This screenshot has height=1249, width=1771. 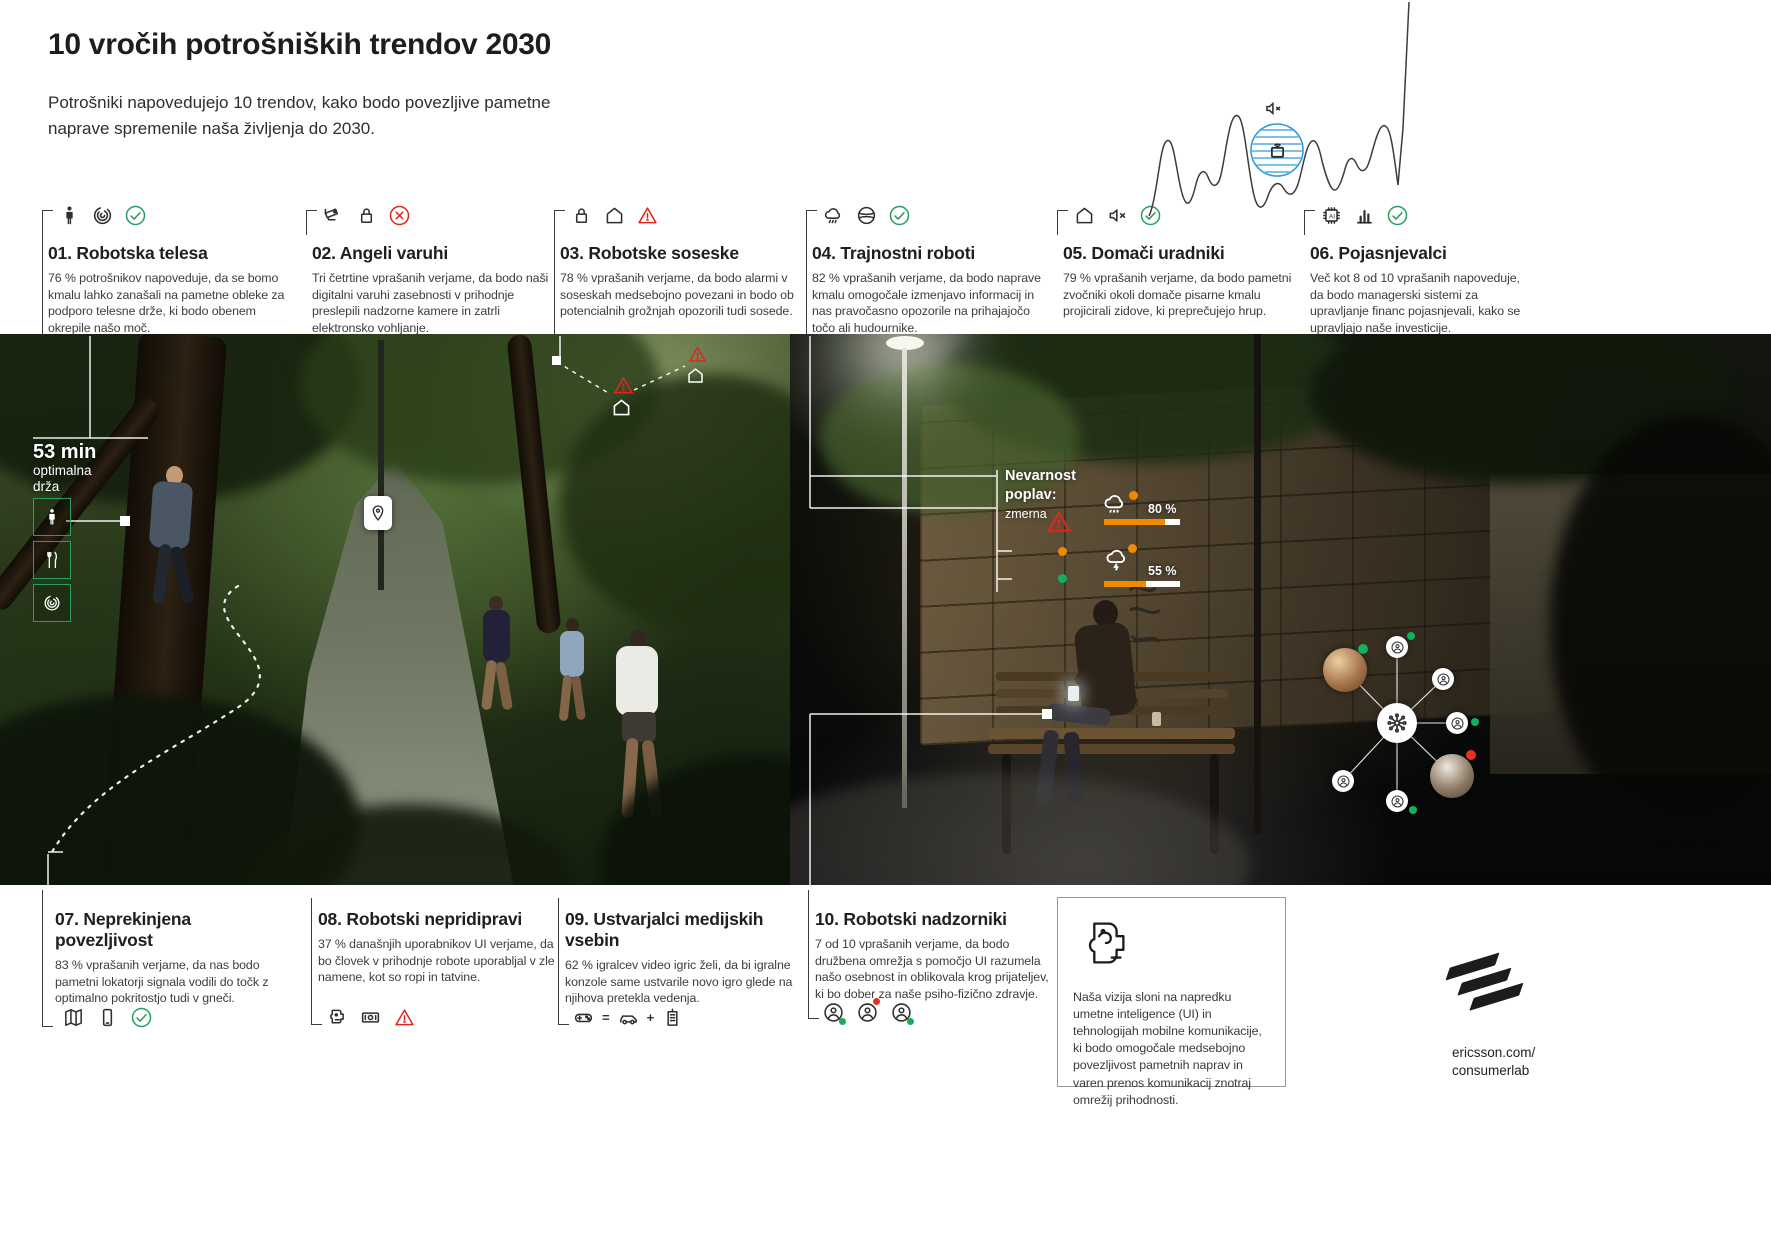 What do you see at coordinates (894, 253) in the screenshot?
I see `trend-title: 04. Trajnostni roboti` at bounding box center [894, 253].